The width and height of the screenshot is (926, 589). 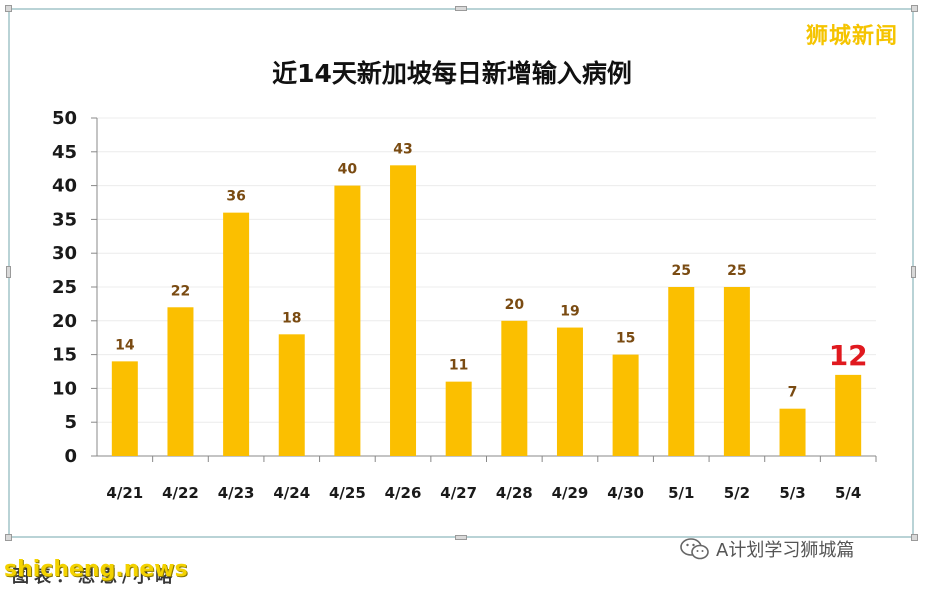 What do you see at coordinates (792, 493) in the screenshot?
I see `x-tick-label: 5/3` at bounding box center [792, 493].